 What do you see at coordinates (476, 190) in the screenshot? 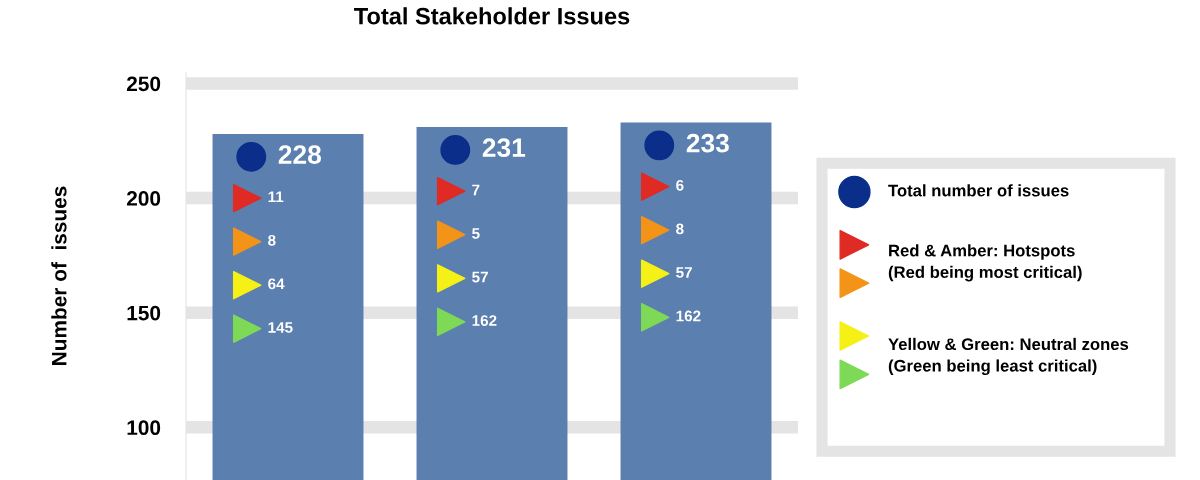
I see `annotation: 7` at bounding box center [476, 190].